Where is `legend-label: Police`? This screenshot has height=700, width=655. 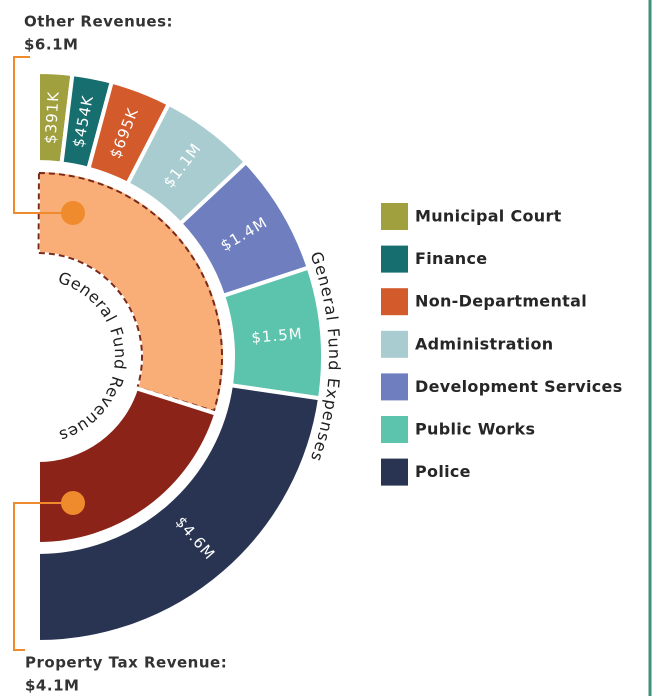 legend-label: Police is located at coordinates (443, 471).